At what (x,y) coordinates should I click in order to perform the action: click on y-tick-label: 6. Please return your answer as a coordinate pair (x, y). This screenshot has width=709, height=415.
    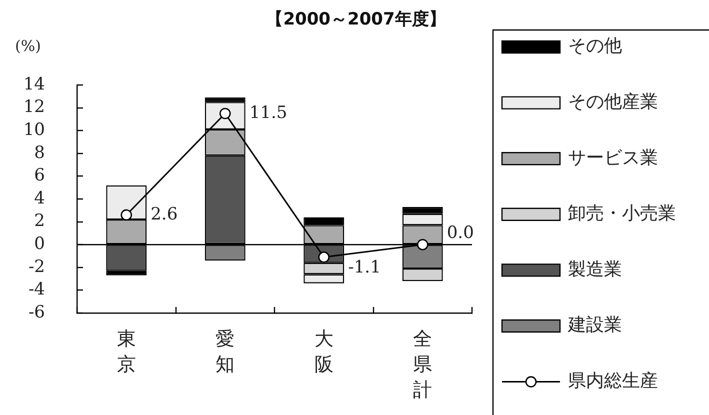
    Looking at the image, I should click on (39, 176).